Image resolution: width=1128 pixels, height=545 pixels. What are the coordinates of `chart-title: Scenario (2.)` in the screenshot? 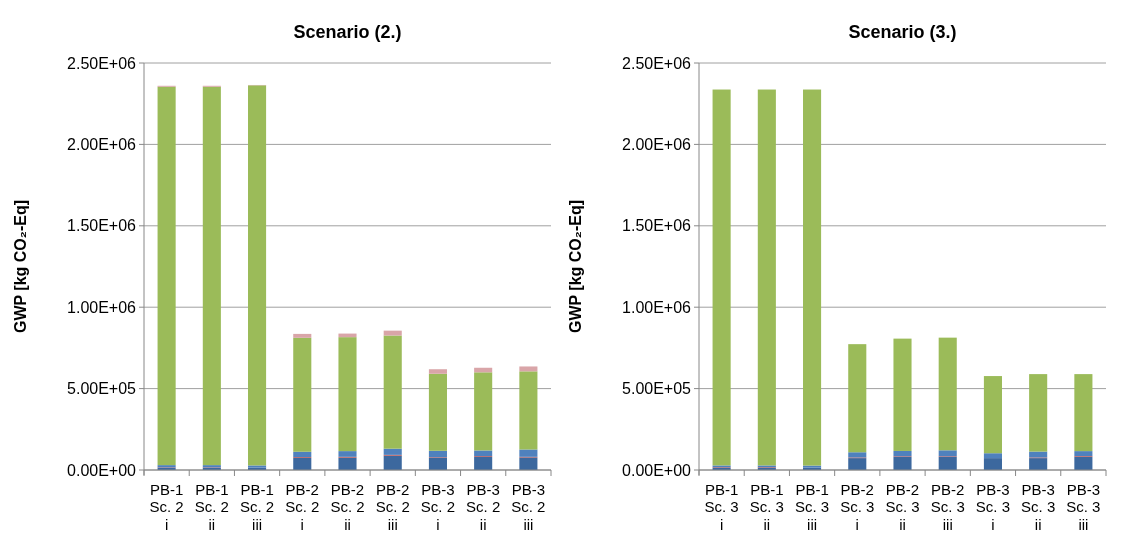 It's located at (347, 32).